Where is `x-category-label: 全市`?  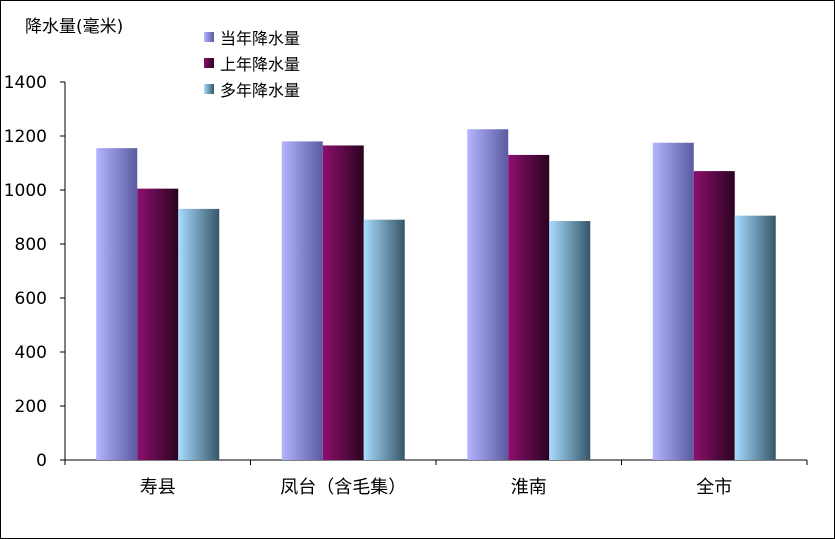
x-category-label: 全市 is located at coordinates (714, 487).